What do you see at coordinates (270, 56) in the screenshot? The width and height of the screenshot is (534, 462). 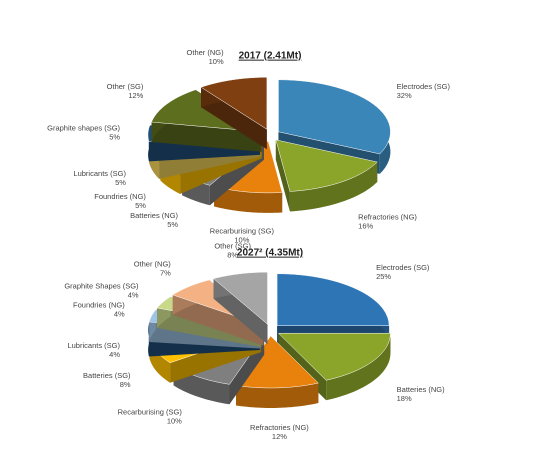 I see `chart-title: 2017 (2.41Mt)` at bounding box center [270, 56].